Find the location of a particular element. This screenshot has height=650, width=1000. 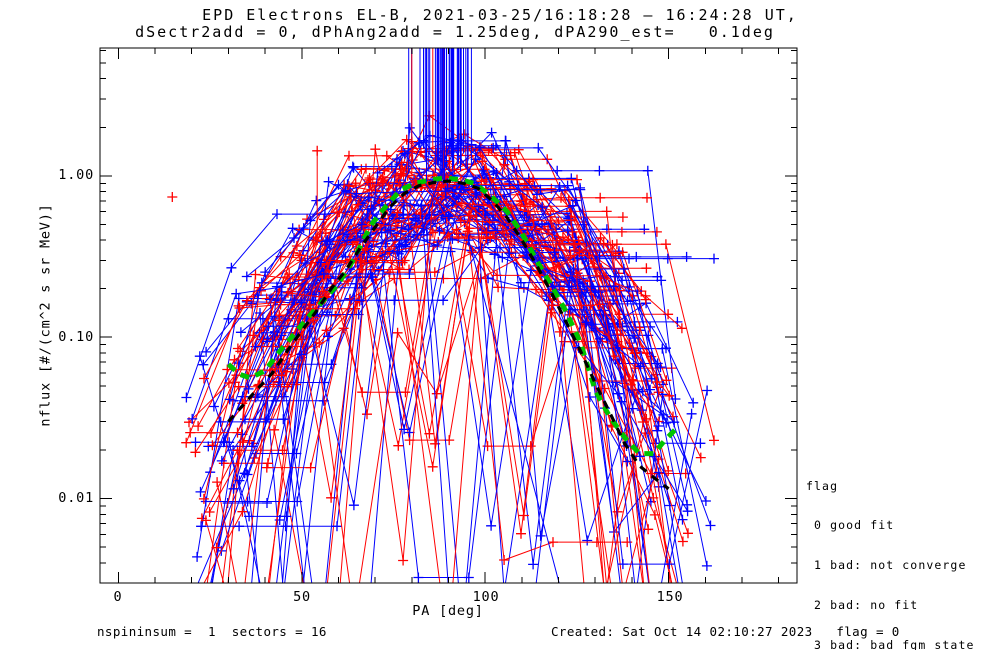

x-tick-label-150: 150 is located at coordinates (670, 597).